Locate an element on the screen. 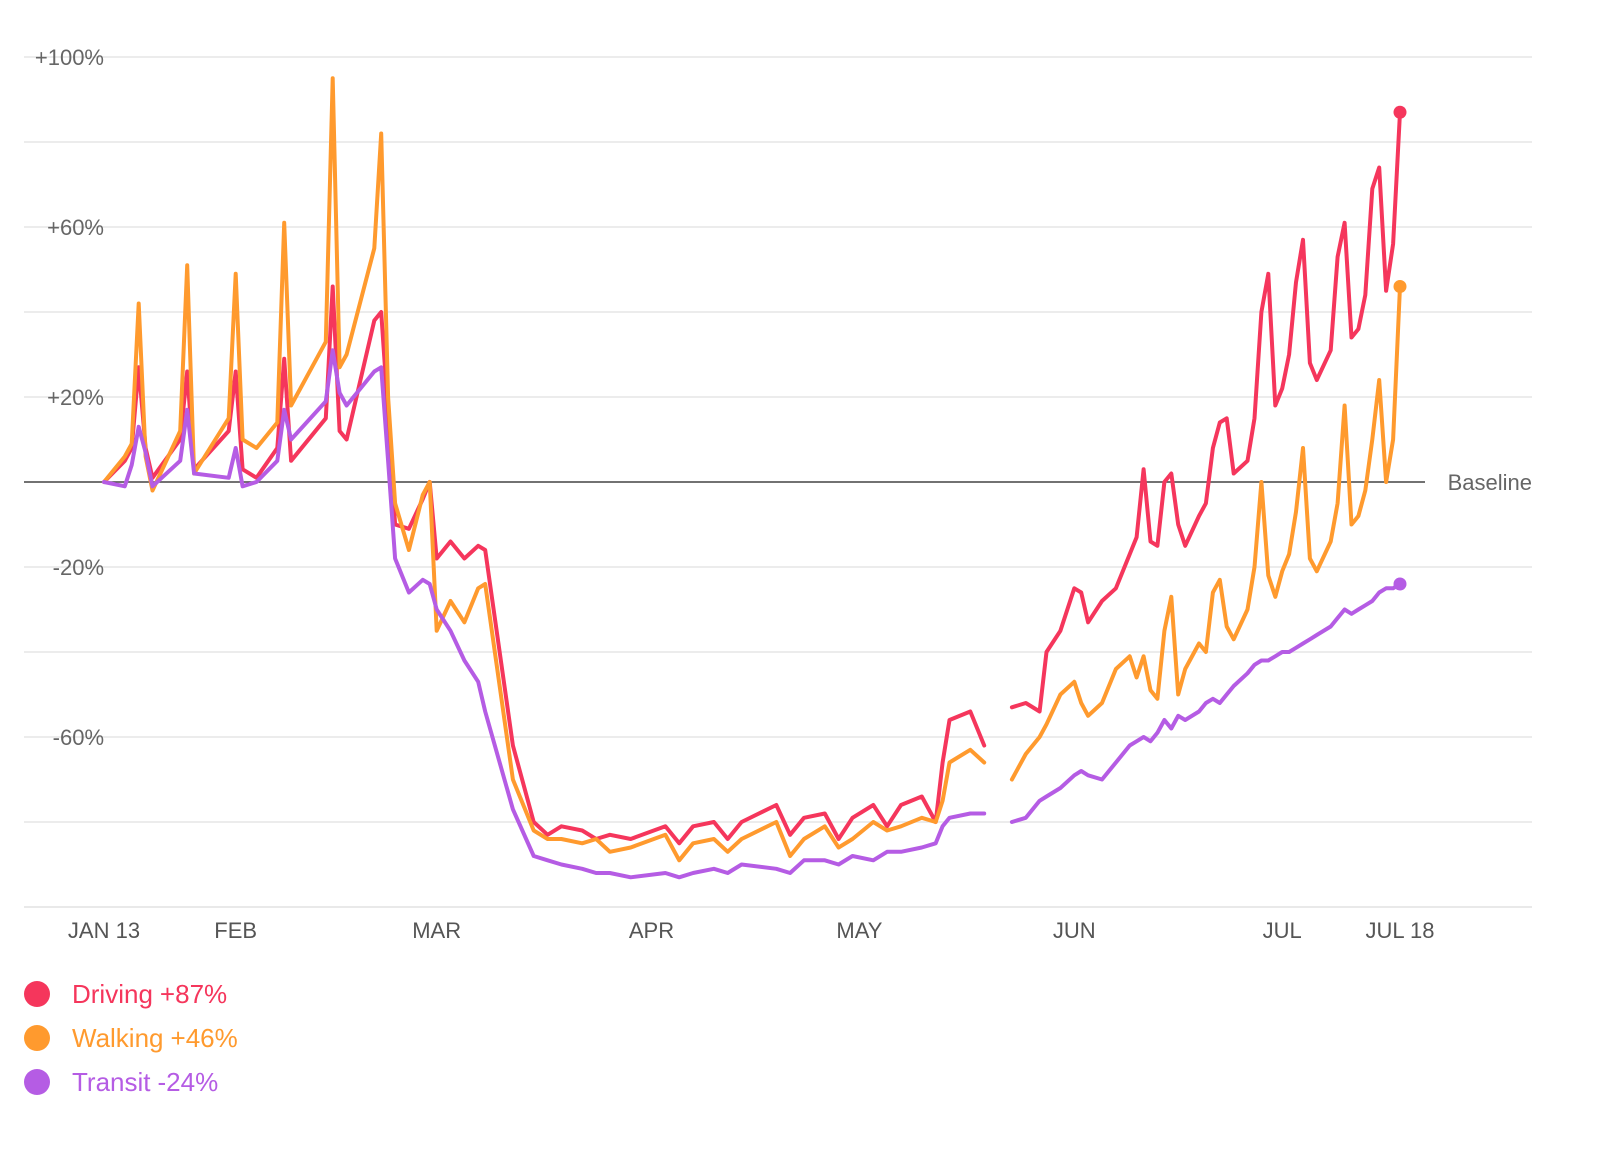  legend-item-transit: Transit -24% is located at coordinates (131, 1082).